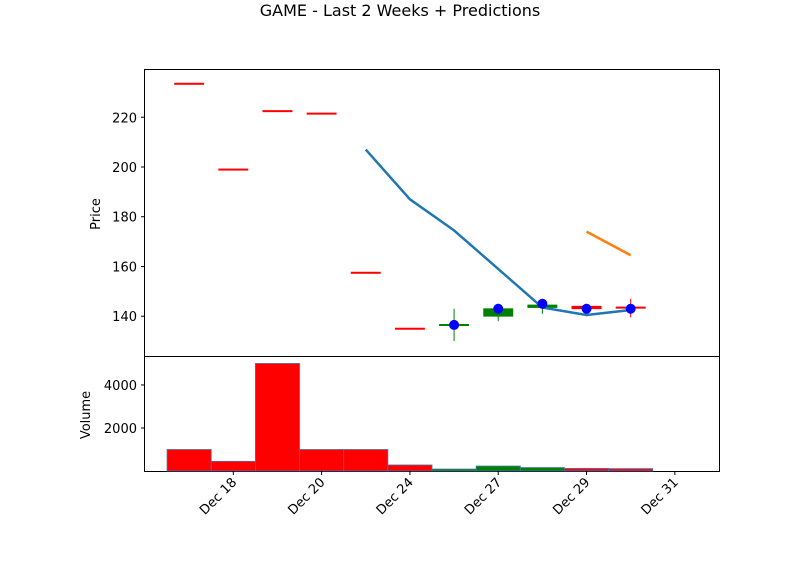 The height and width of the screenshot is (575, 800). I want to click on x-tick-label: Dec 29, so click(571, 496).